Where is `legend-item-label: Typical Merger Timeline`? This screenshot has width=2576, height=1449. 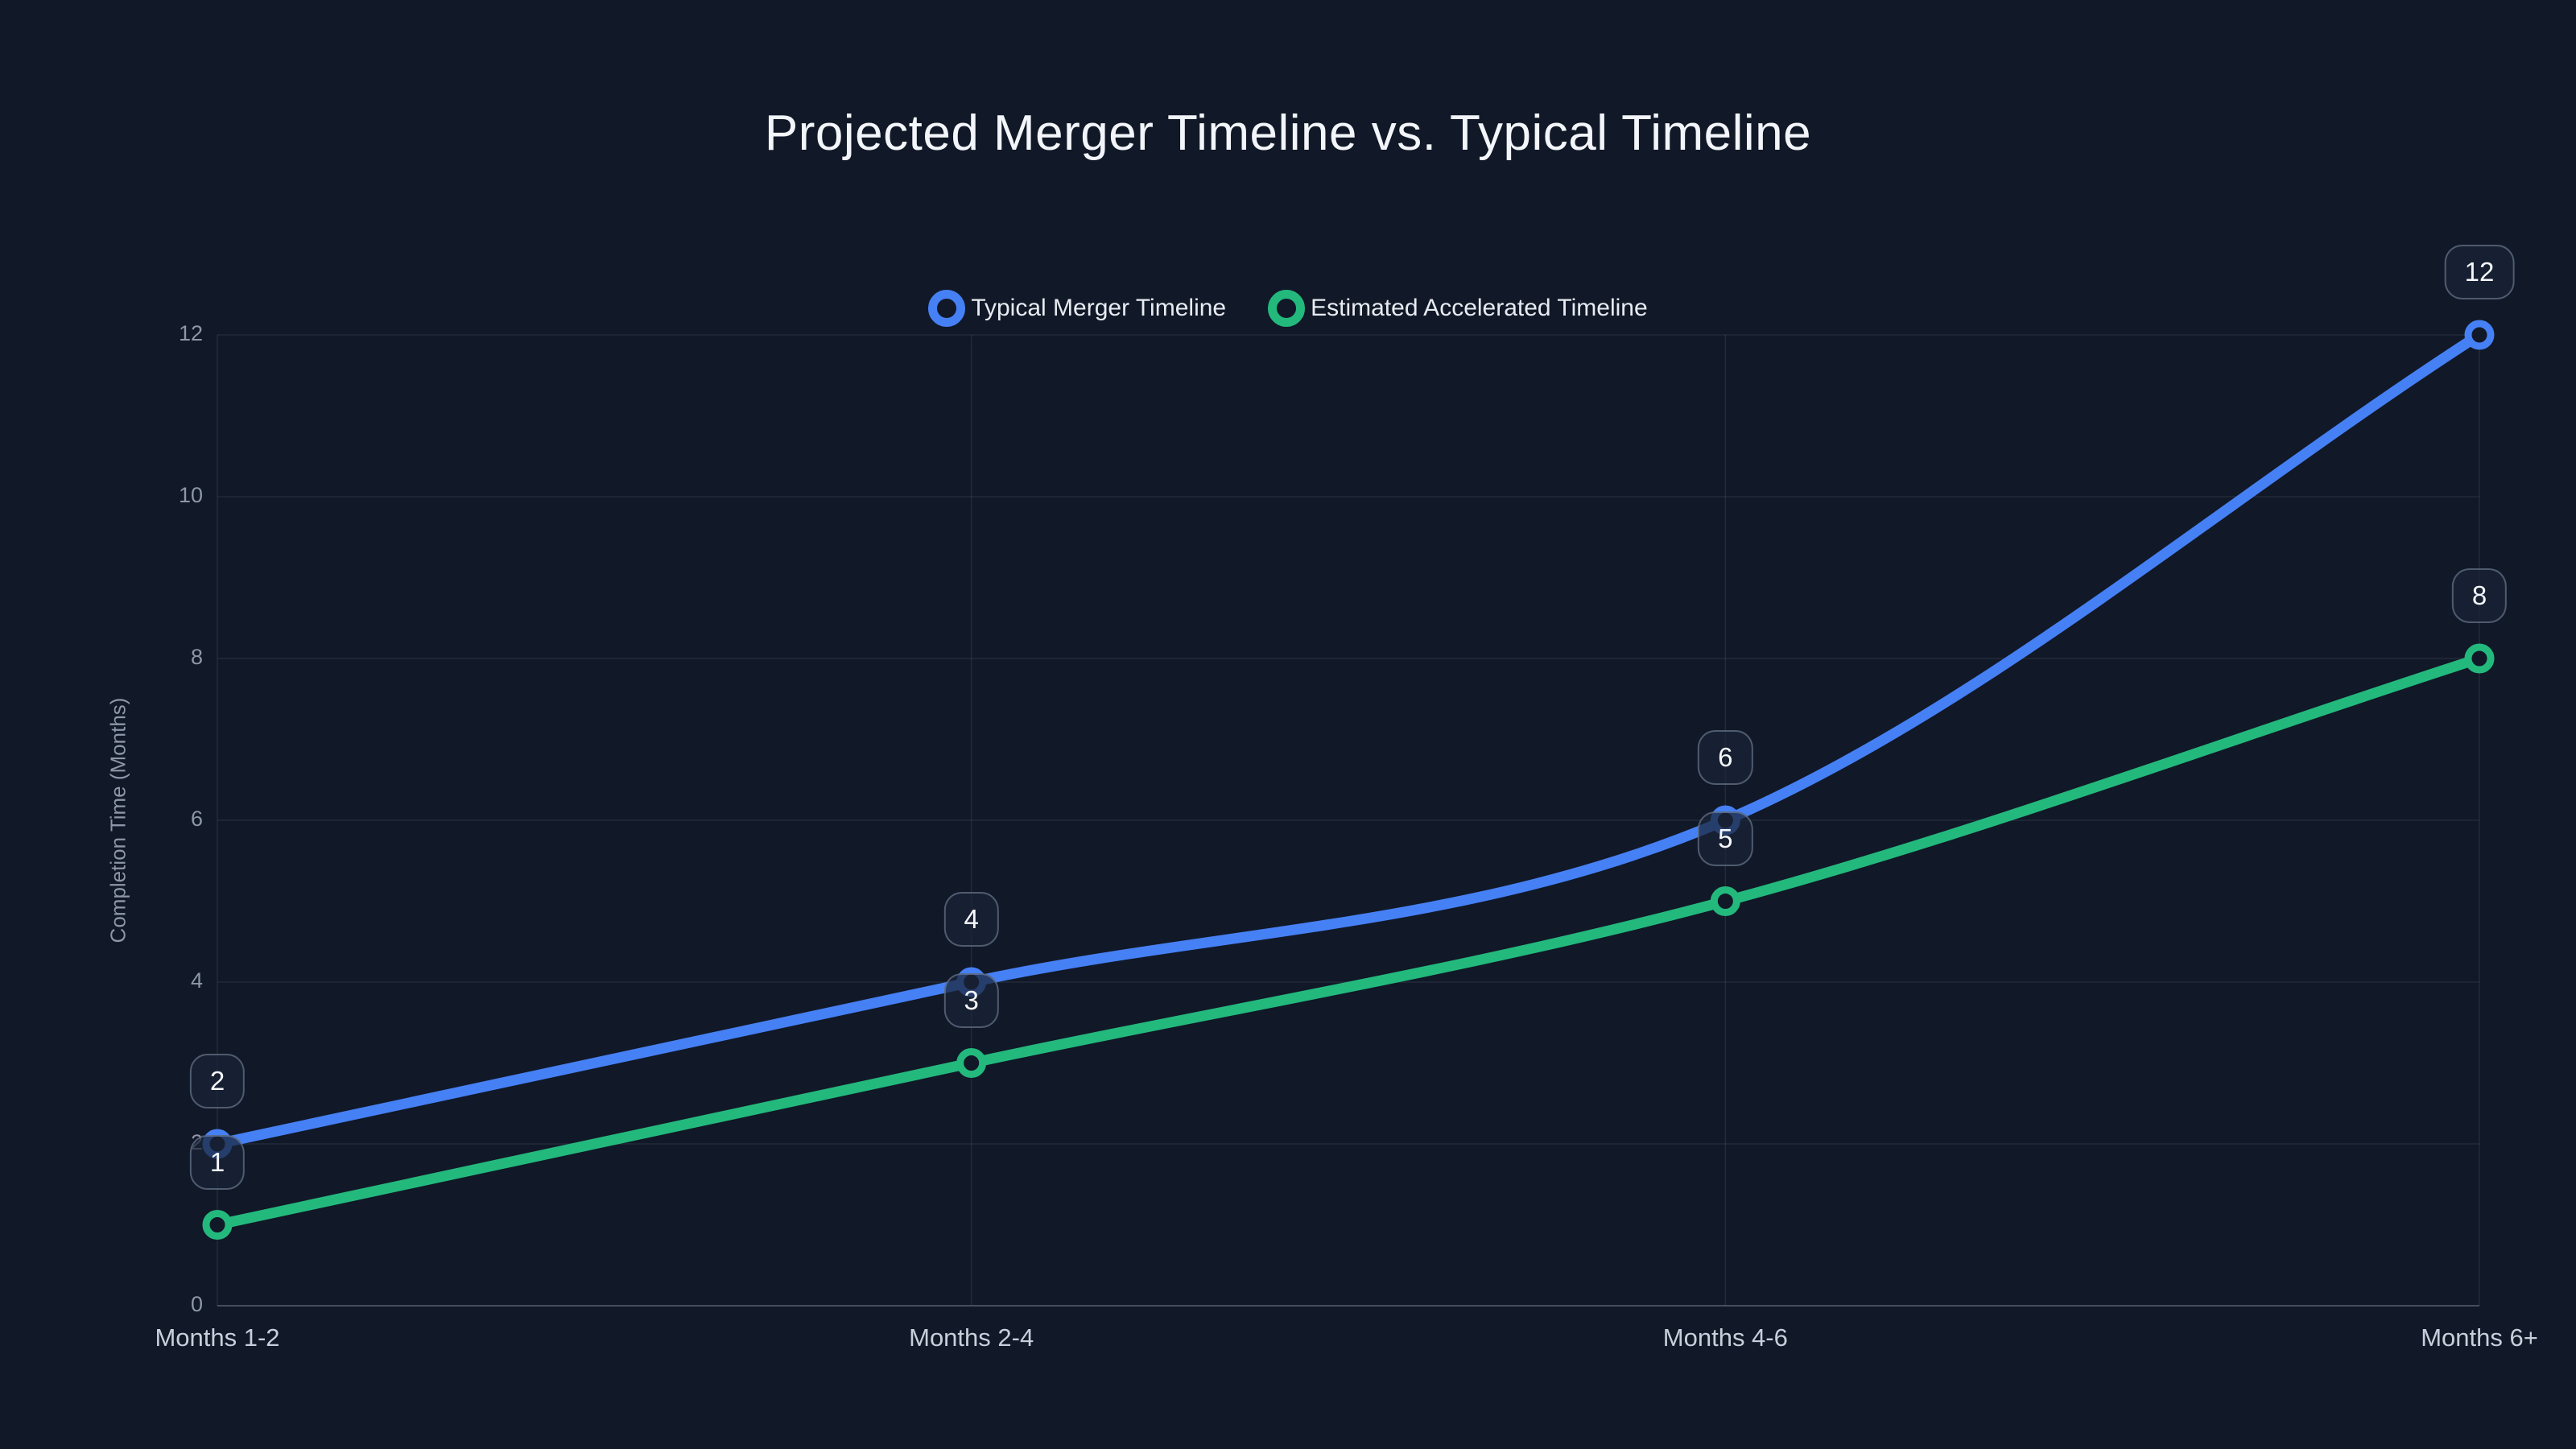
legend-item-label: Typical Merger Timeline is located at coordinates (1099, 308).